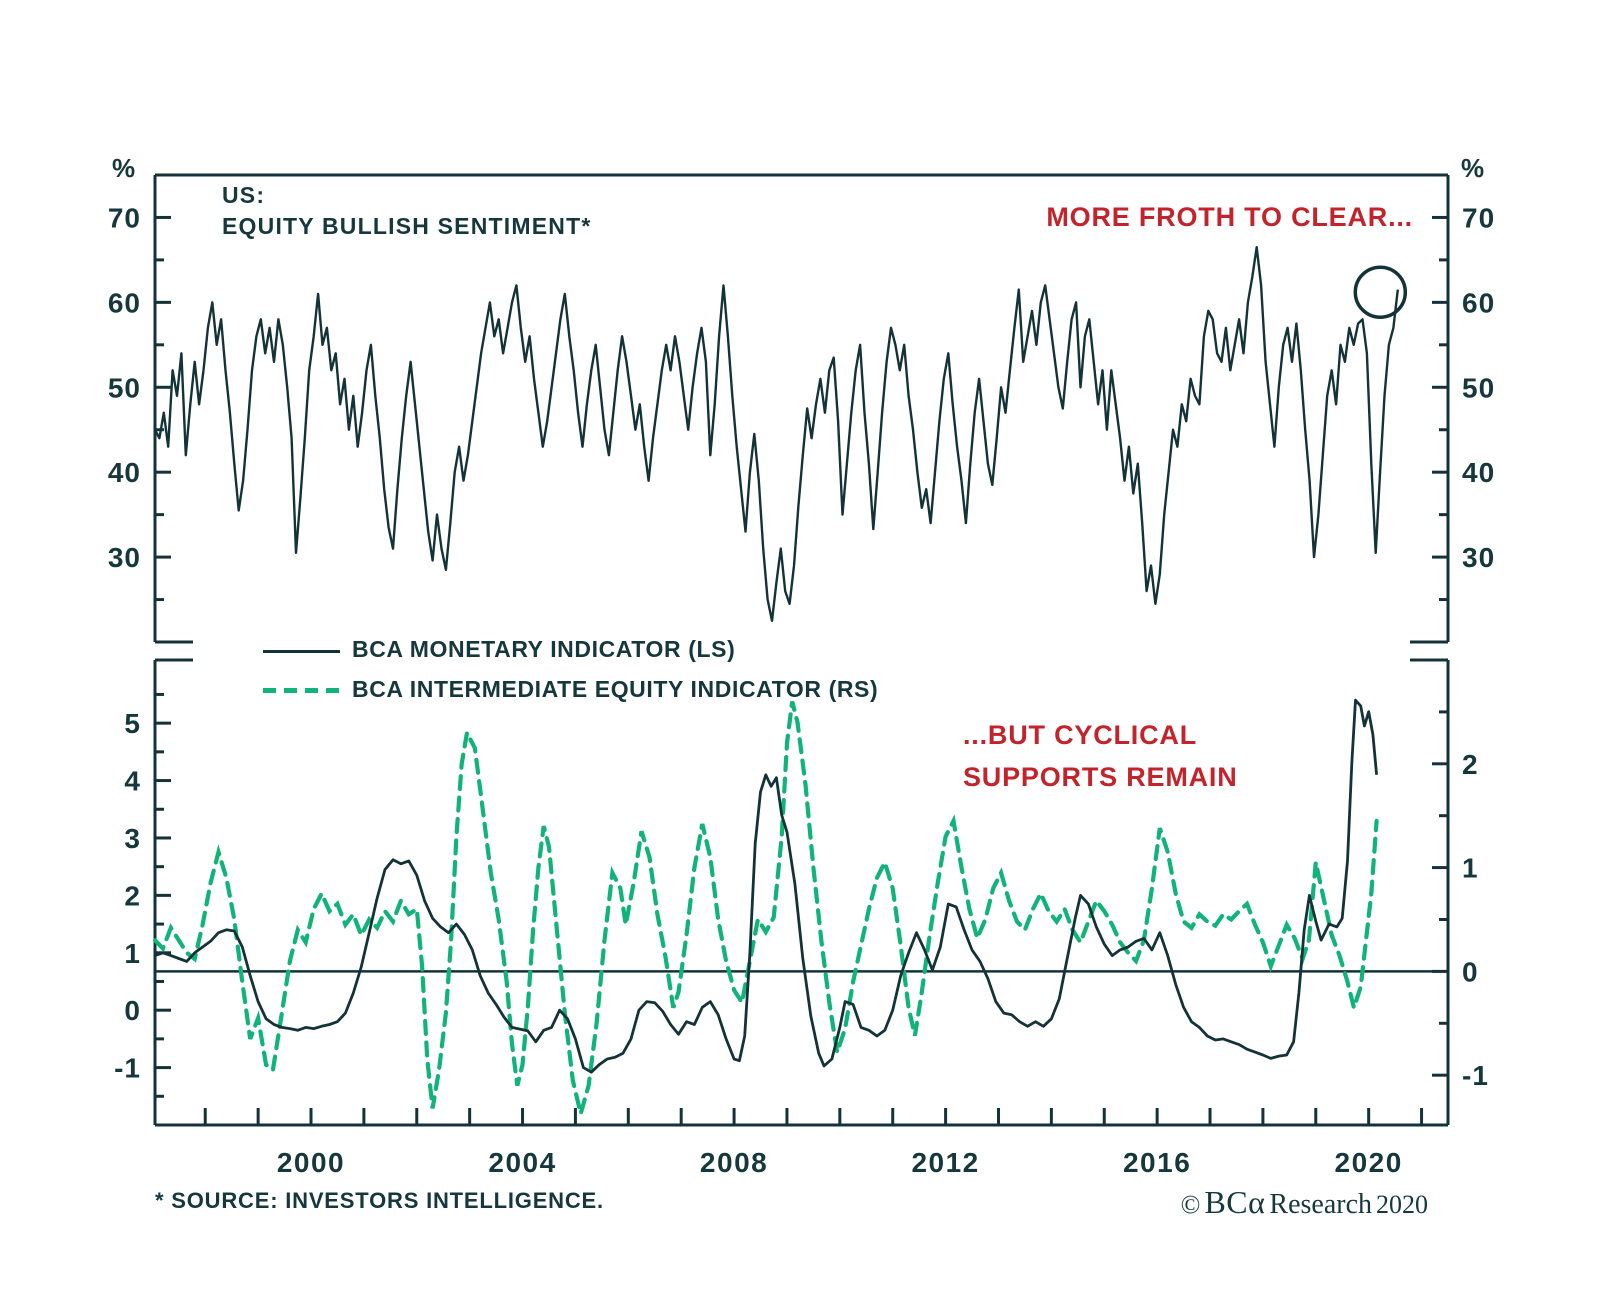 This screenshot has width=1600, height=1302. I want to click on bottom-left-tick-label: 2, so click(132, 895).